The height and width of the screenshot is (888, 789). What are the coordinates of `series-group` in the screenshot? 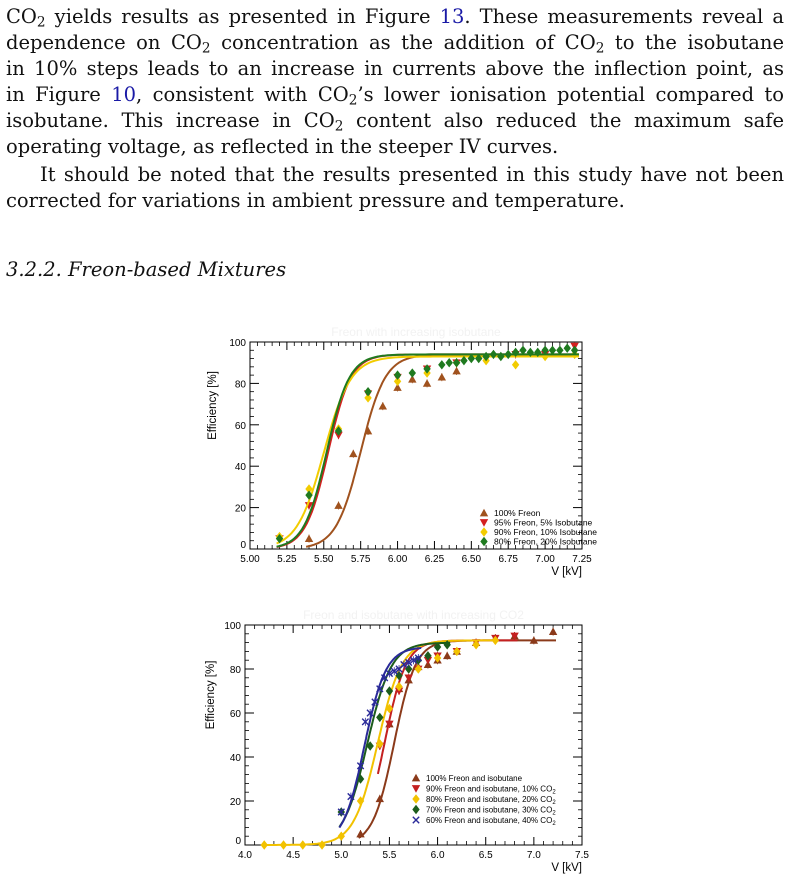 It's located at (380, 738).